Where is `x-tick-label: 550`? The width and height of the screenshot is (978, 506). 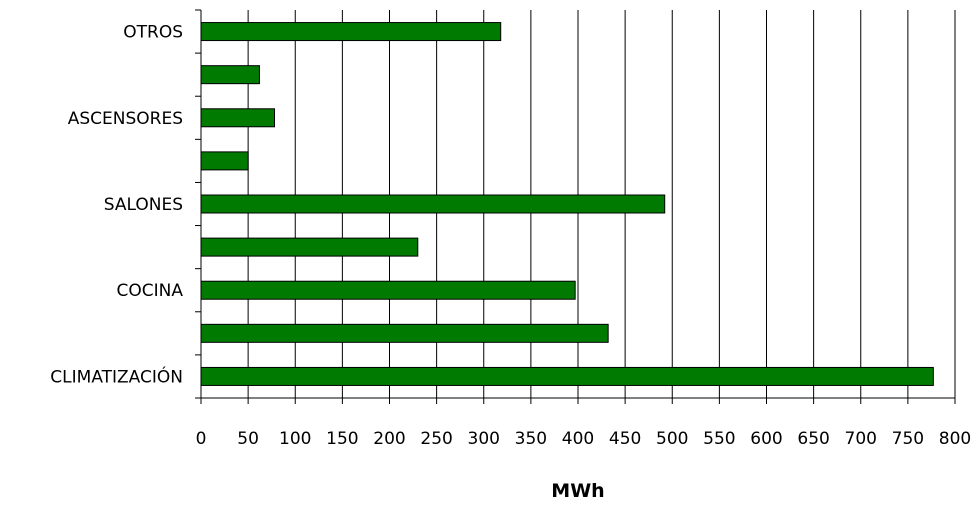 x-tick-label: 550 is located at coordinates (719, 439).